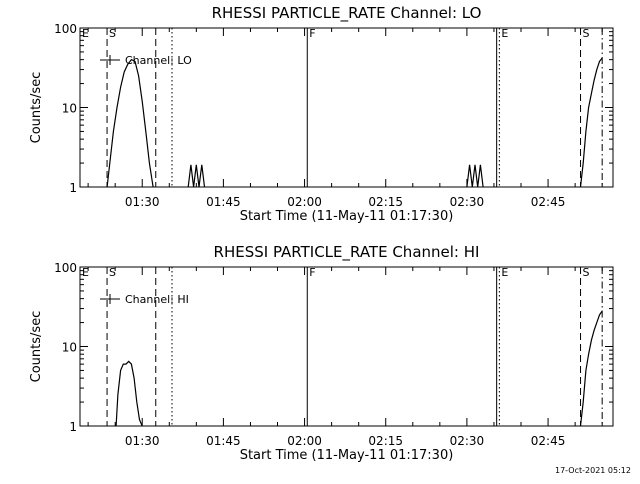 Image resolution: width=640 pixels, height=484 pixels. I want to click on footer-timestamp: 17-Oct-2021 05:12, so click(593, 470).